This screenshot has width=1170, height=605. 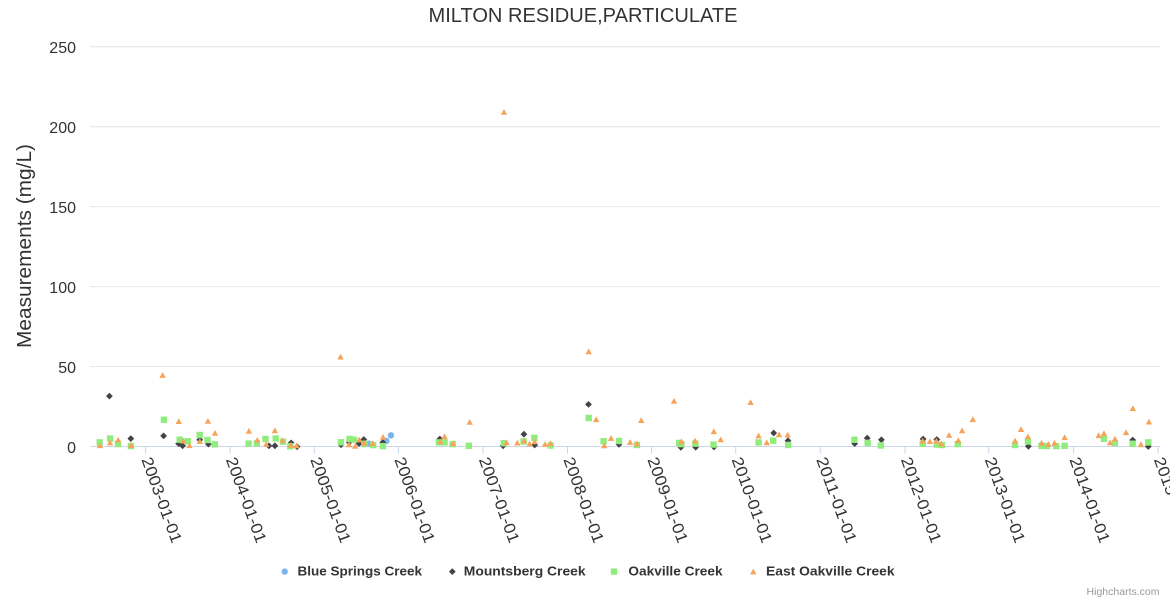 What do you see at coordinates (525, 571) in the screenshot?
I see `svg-text: Mountsberg Creek` at bounding box center [525, 571].